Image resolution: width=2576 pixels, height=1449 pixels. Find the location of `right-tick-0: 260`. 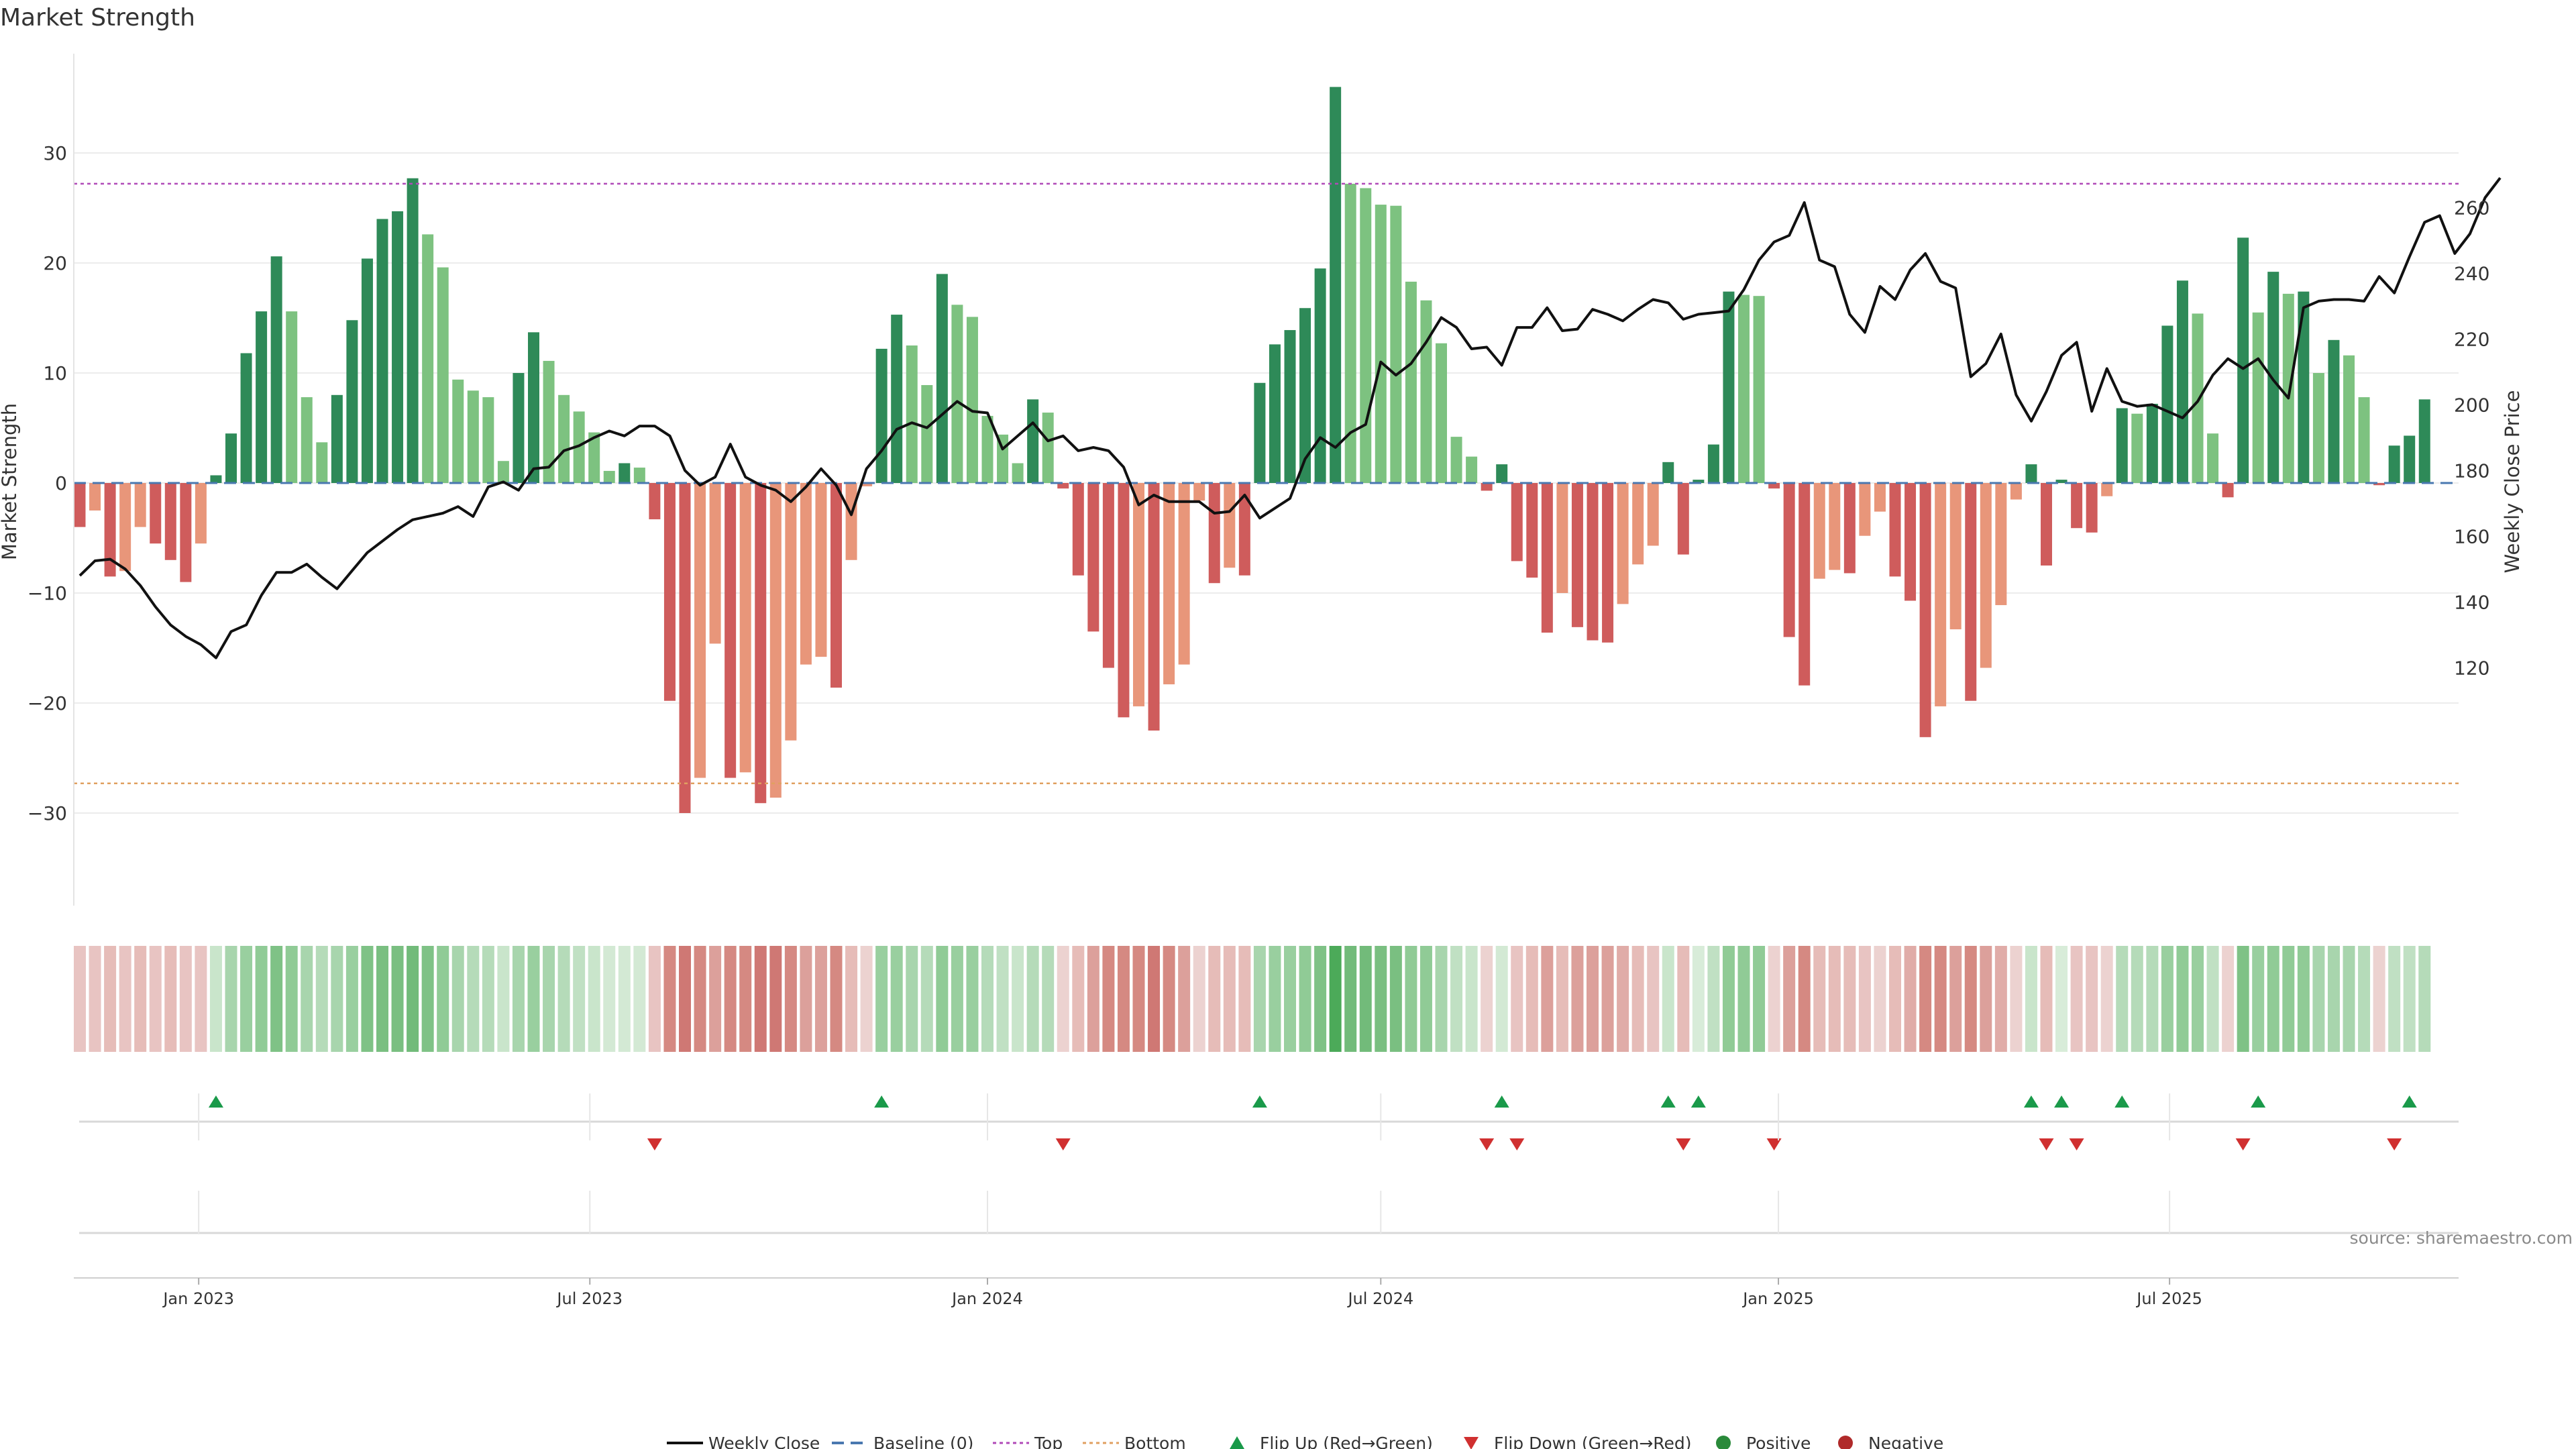

right-tick-0: 260 is located at coordinates (2471, 208).